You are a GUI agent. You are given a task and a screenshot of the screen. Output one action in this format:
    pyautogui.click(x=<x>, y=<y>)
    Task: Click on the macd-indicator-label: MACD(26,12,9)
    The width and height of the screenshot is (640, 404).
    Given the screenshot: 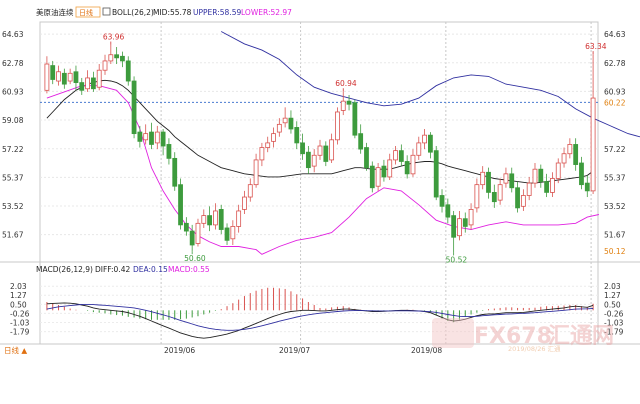 What is the action you would take?
    pyautogui.click(x=64, y=269)
    